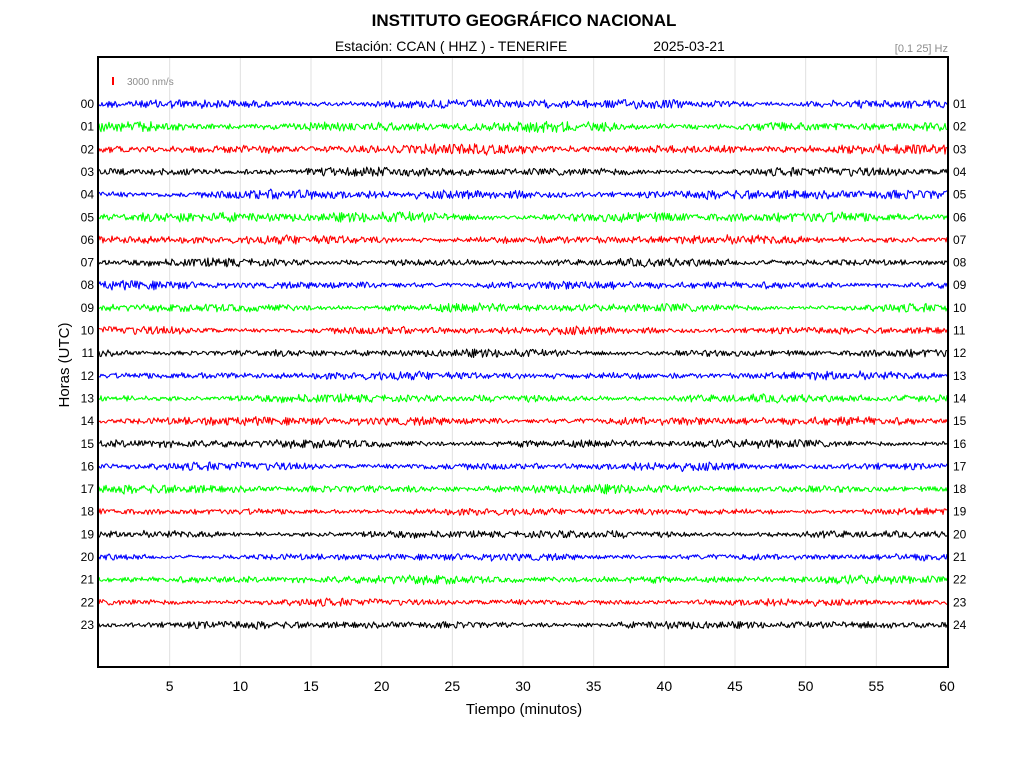 The height and width of the screenshot is (768, 1024). Describe the element at coordinates (311, 686) in the screenshot. I see `x-tick-label: 15` at that location.